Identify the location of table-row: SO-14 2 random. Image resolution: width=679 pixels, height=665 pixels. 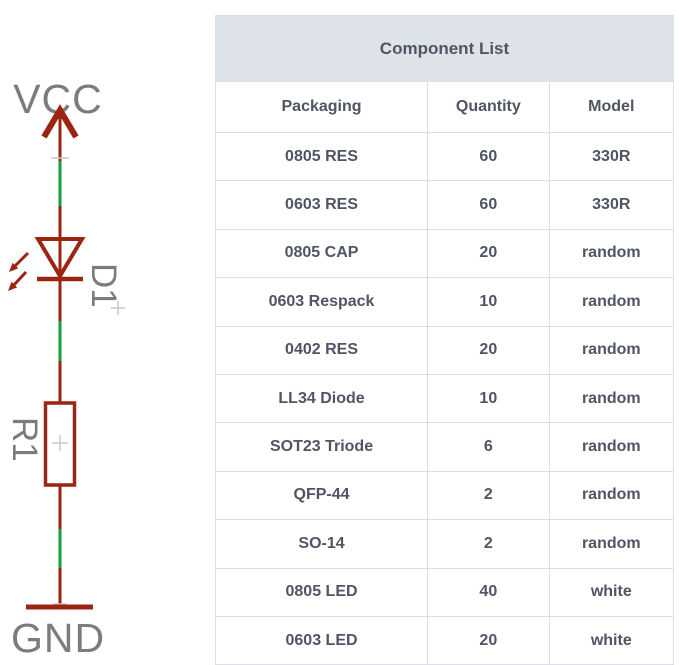
(444, 543).